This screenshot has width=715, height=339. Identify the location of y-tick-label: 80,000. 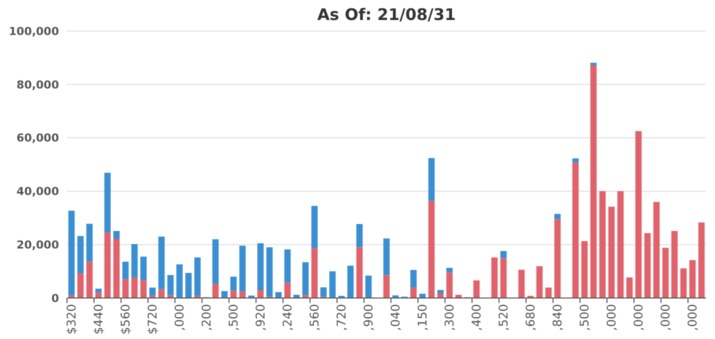
(38, 85).